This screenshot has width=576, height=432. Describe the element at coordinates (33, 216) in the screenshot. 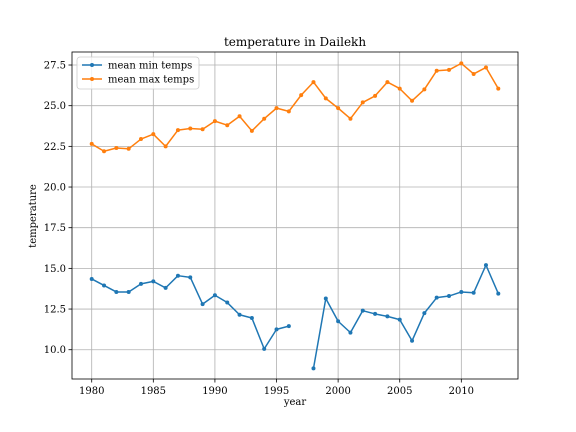

I see `y-axis-label: temperature` at that location.